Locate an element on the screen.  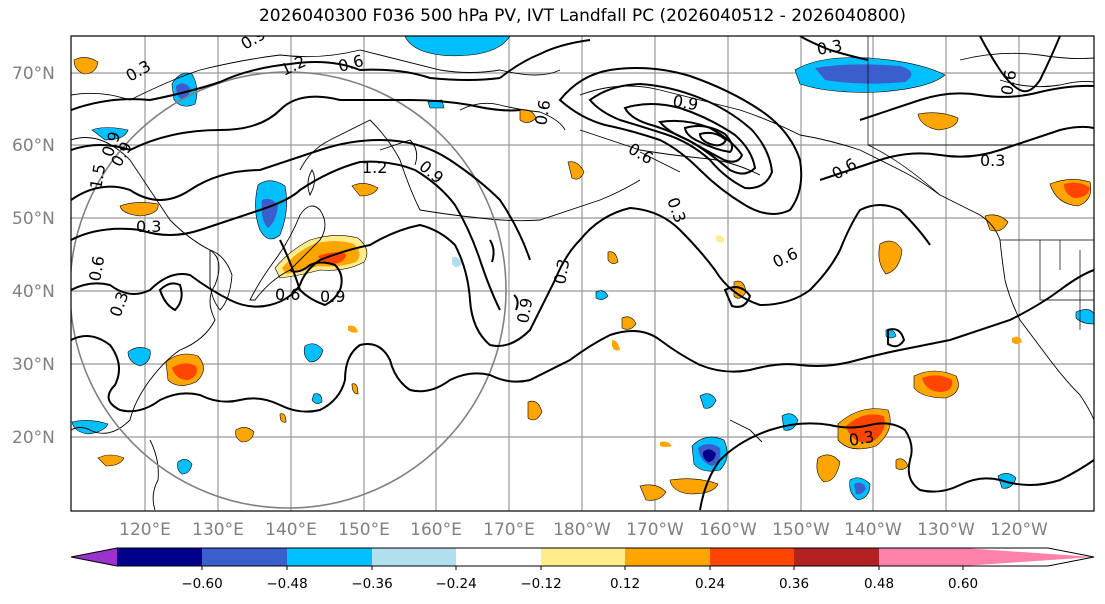
colorbar-outline is located at coordinates (582, 557).